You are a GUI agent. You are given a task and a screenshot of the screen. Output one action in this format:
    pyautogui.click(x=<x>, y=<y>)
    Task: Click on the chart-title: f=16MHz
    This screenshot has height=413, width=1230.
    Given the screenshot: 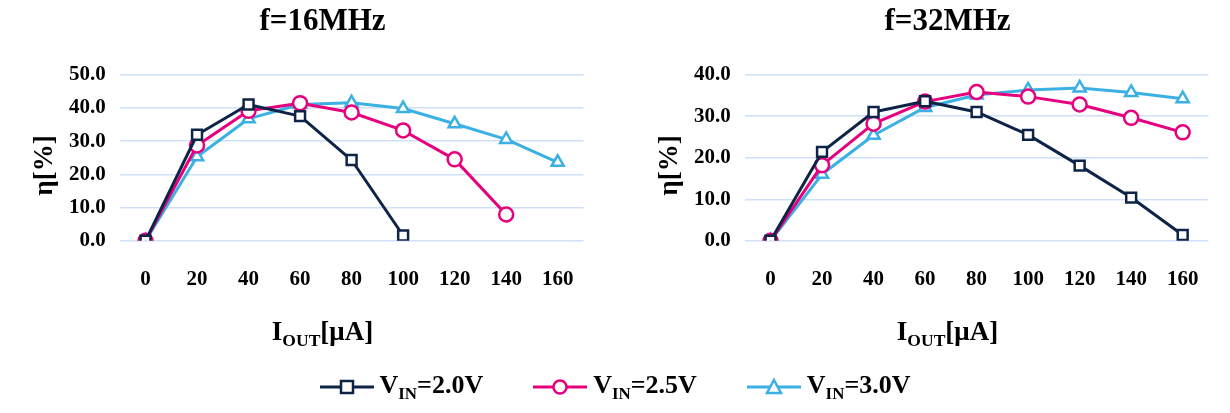 What is the action you would take?
    pyautogui.click(x=322, y=20)
    